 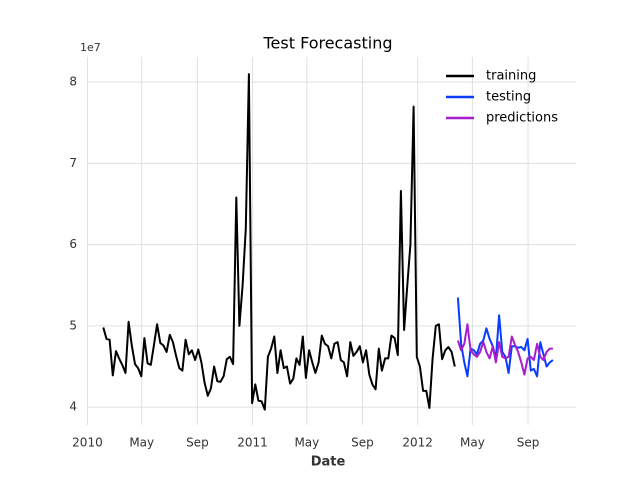 What do you see at coordinates (90, 47) in the screenshot?
I see `y-offset-label: 1e7` at bounding box center [90, 47].